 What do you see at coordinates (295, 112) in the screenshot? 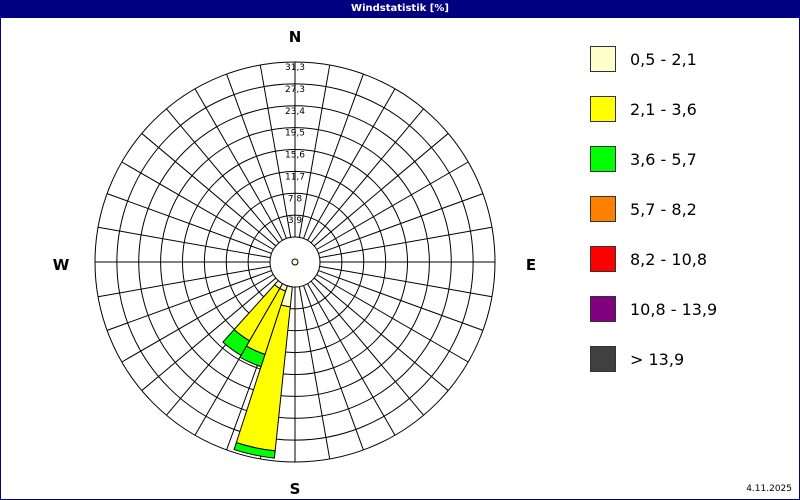
I see `ring-label: 23,4` at bounding box center [295, 112].